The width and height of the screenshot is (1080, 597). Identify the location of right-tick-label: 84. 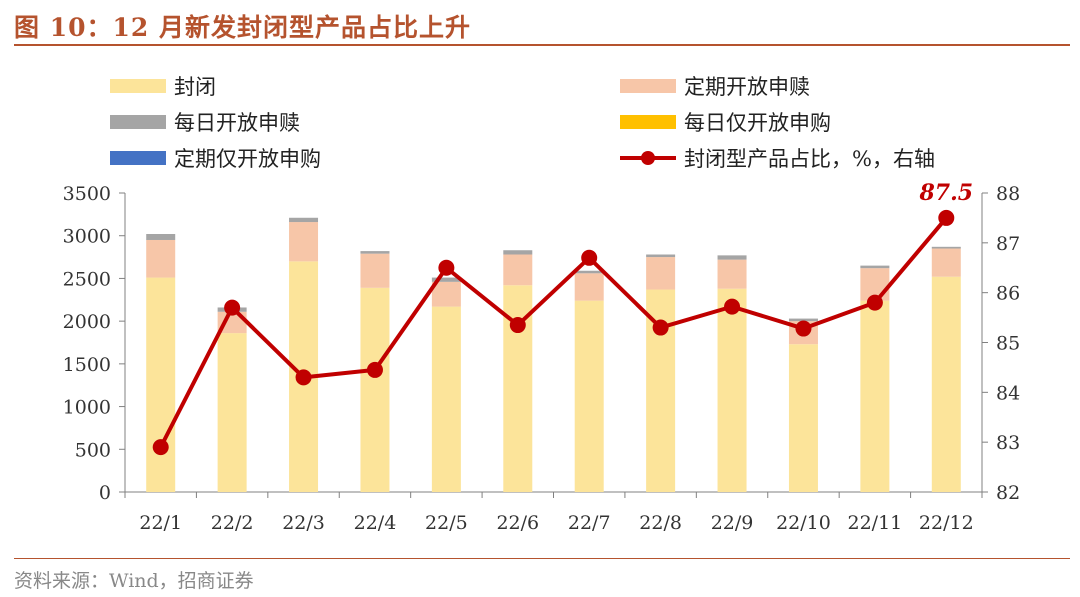
(1008, 393).